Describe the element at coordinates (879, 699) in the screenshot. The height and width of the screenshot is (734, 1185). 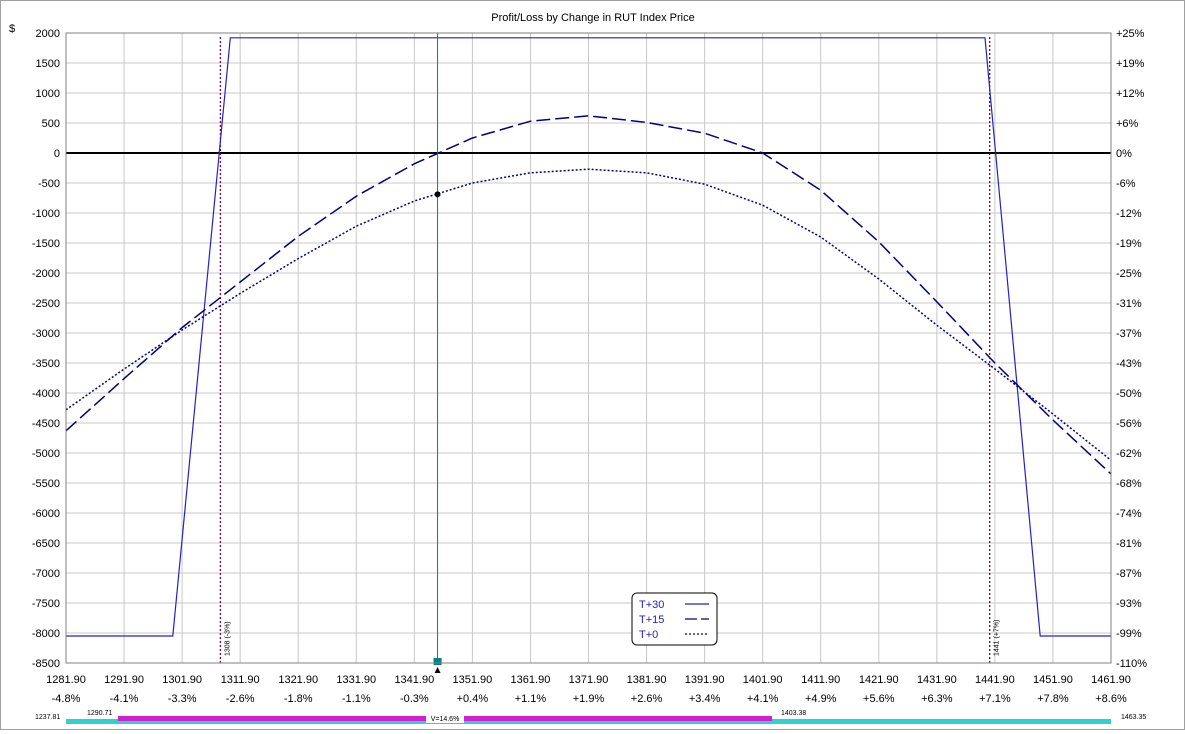
I see `x-pct-label: +5.6%` at that location.